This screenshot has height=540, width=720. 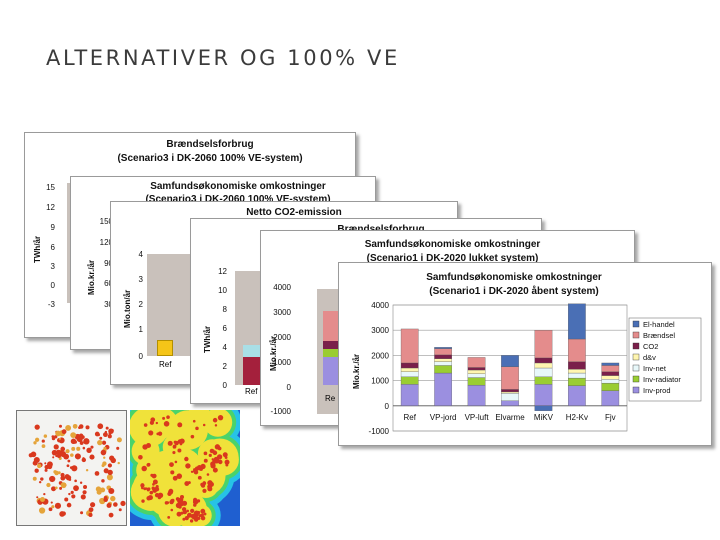 I want to click on slide-title: ALTERNATIVER OG 100% VE, so click(x=223, y=58).